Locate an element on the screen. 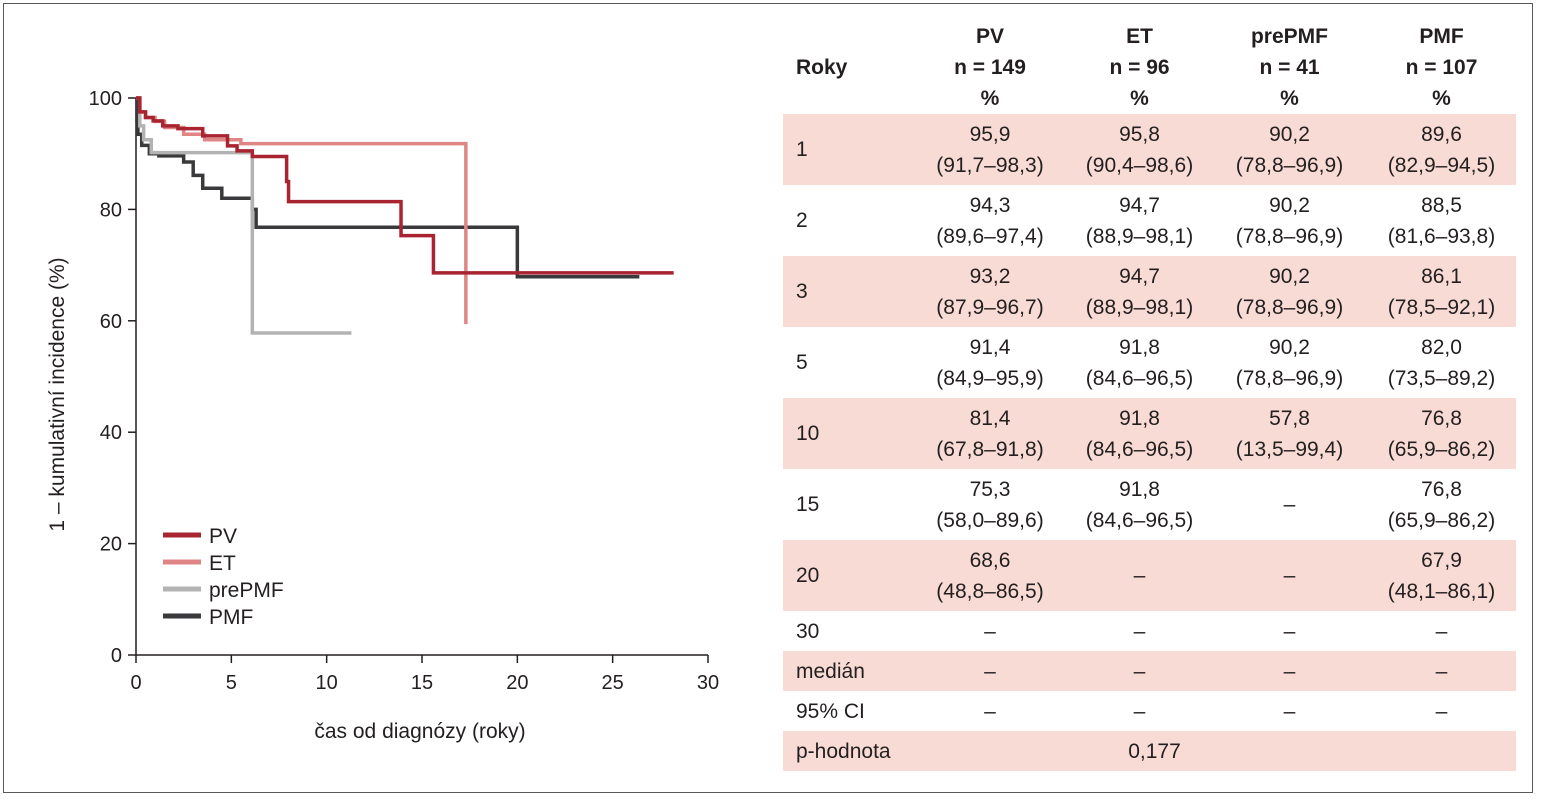  p-value-row: p-hodnota 0,177 is located at coordinates (1149, 751).